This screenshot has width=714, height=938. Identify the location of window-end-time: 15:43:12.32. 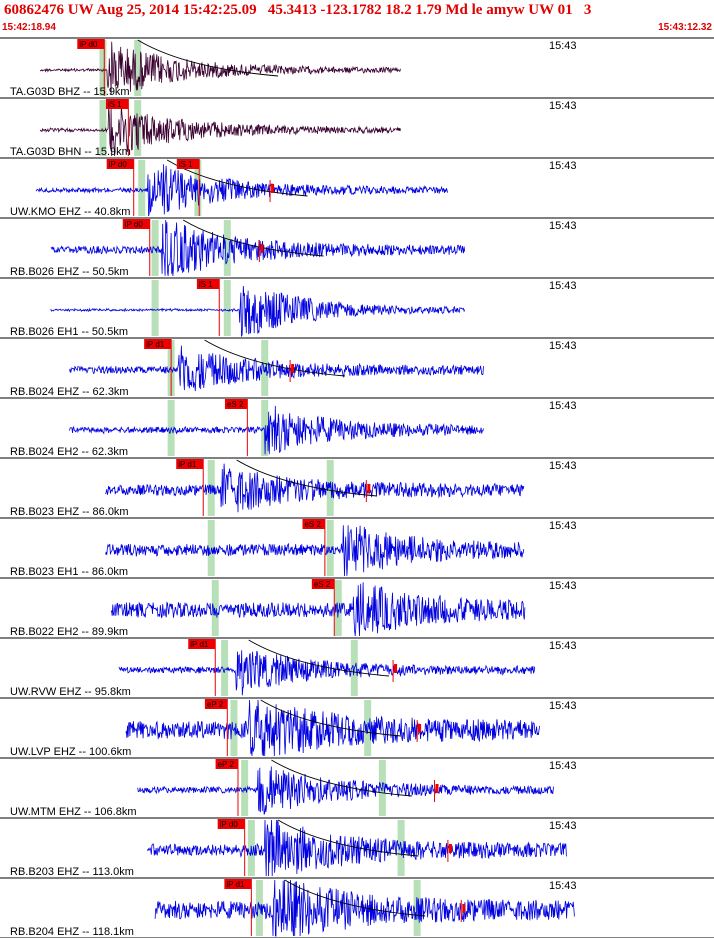
(685, 27).